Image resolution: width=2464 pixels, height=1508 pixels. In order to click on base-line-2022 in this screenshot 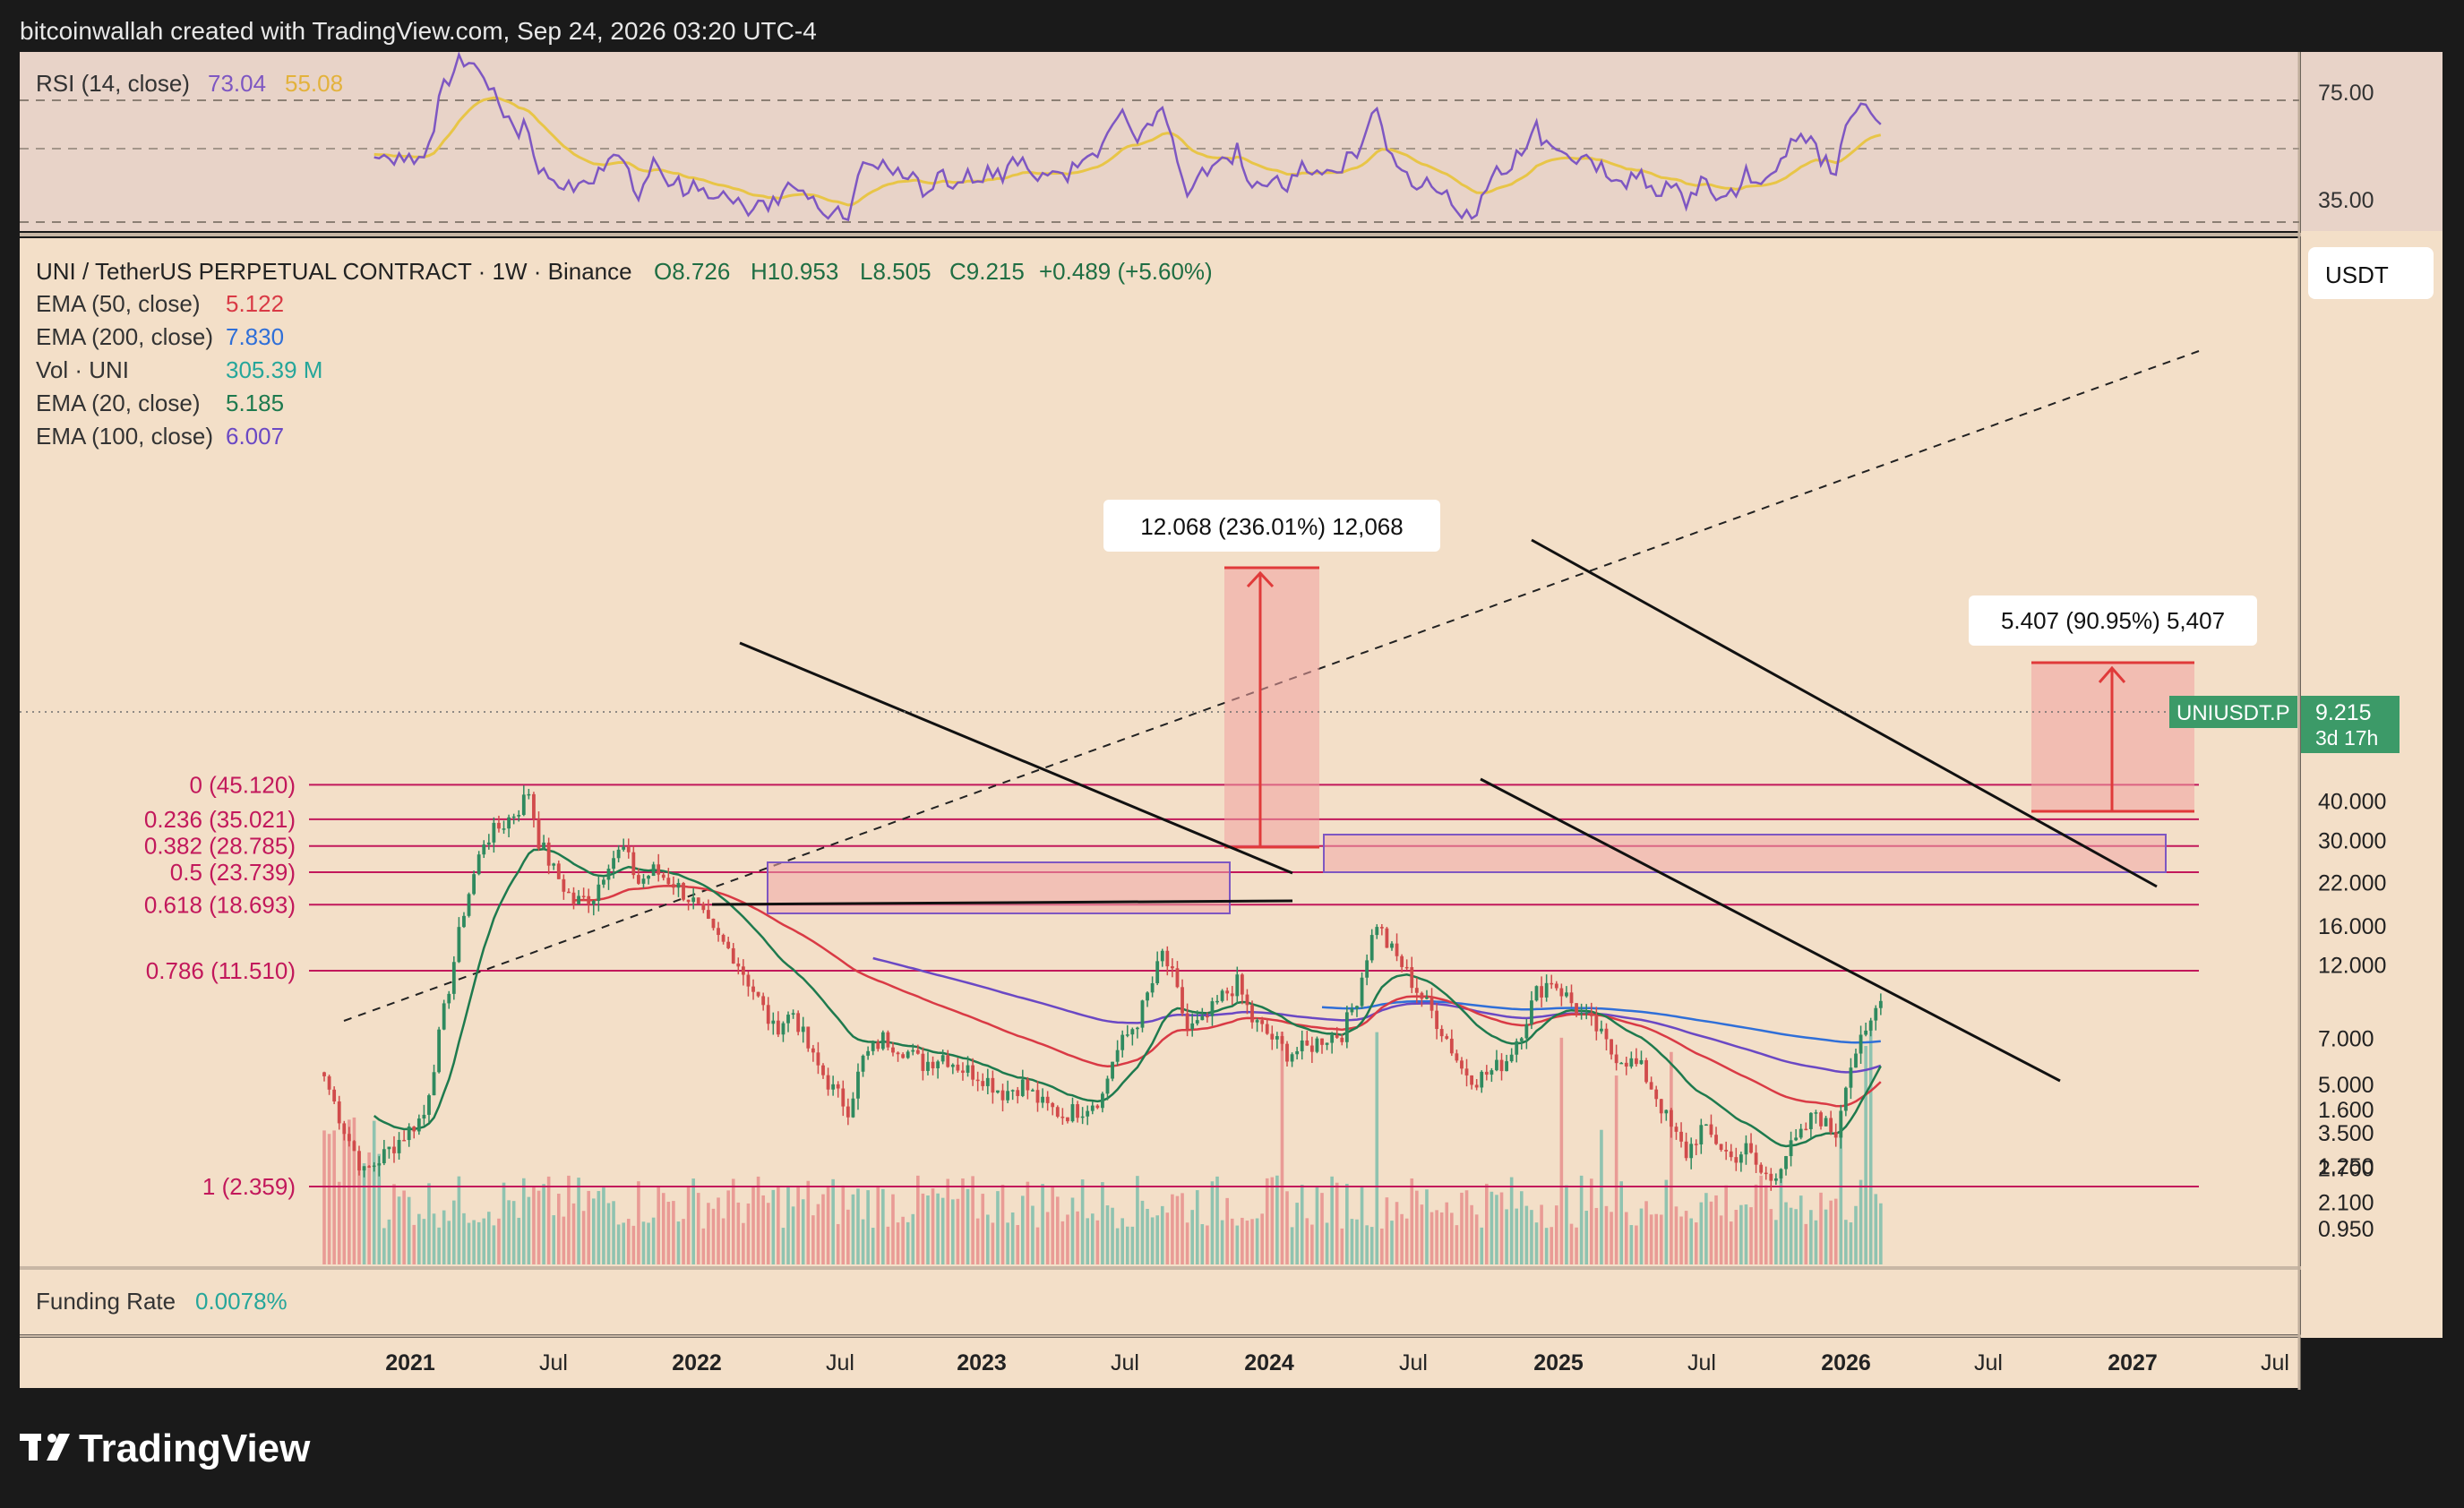, I will do `click(1002, 902)`.